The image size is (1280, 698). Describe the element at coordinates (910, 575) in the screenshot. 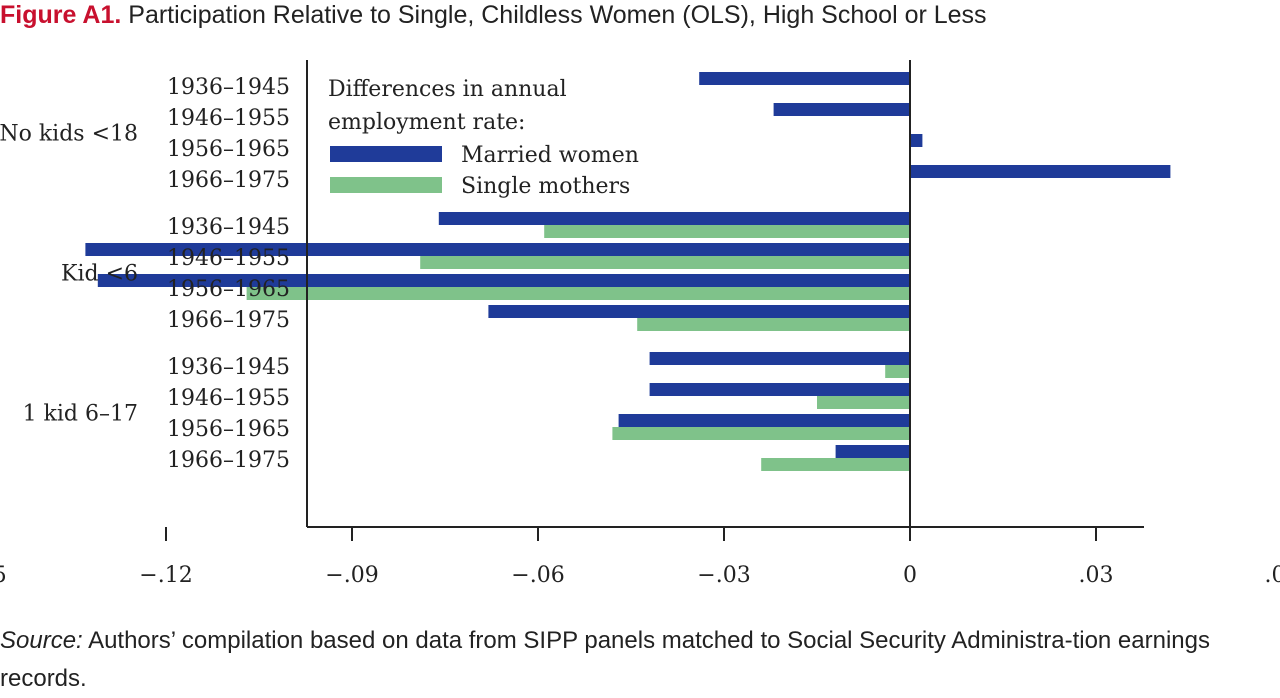

I see `x-tick-label: 0` at that location.